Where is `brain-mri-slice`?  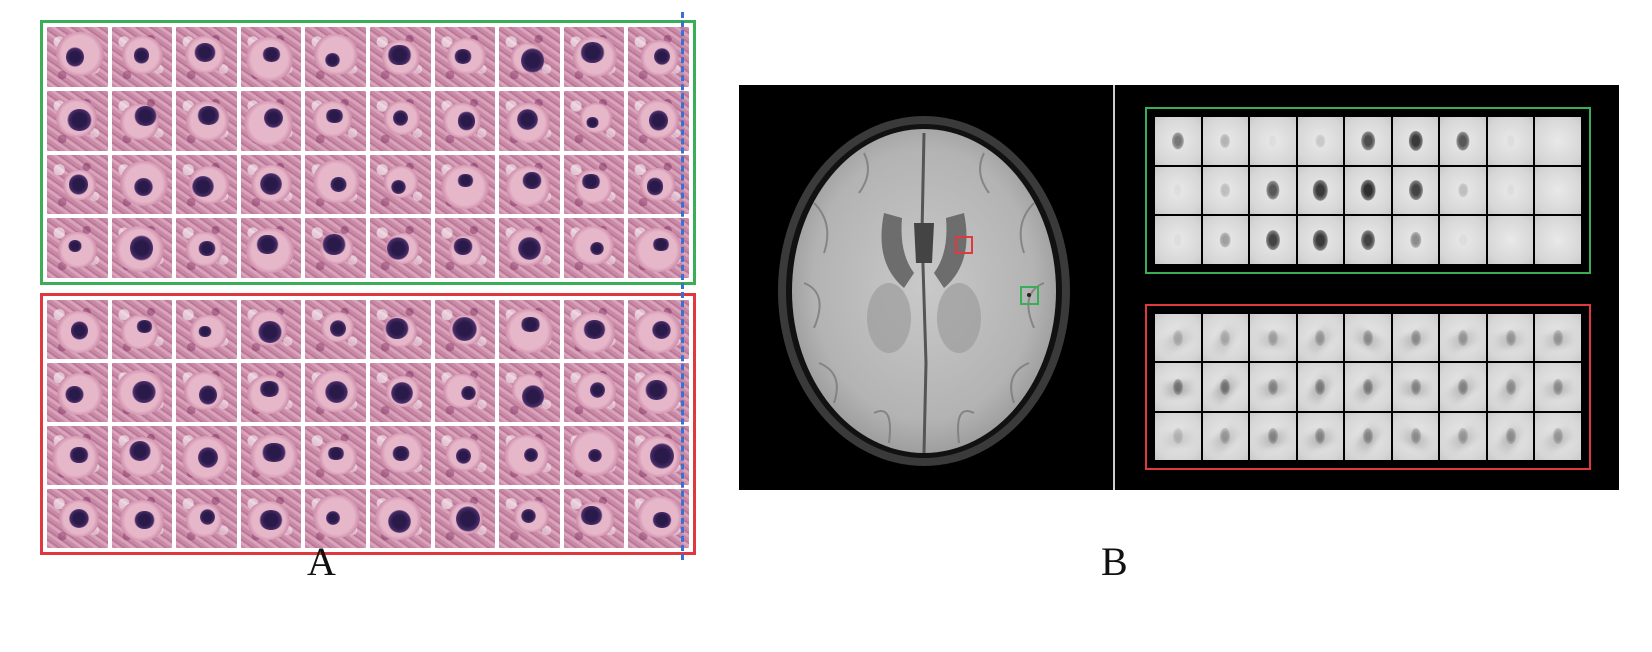 brain-mri-slice is located at coordinates (924, 291).